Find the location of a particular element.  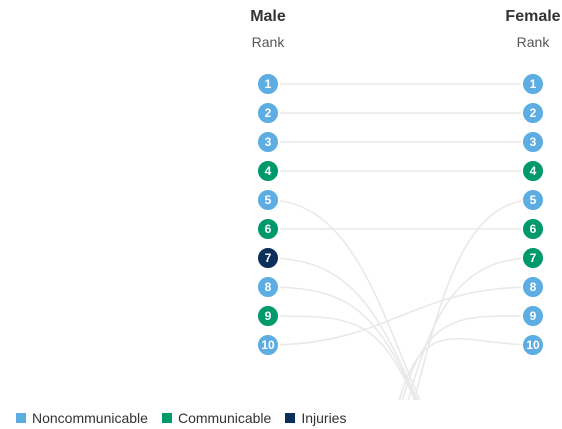

male-rank-8-label: 8 is located at coordinates (268, 287).